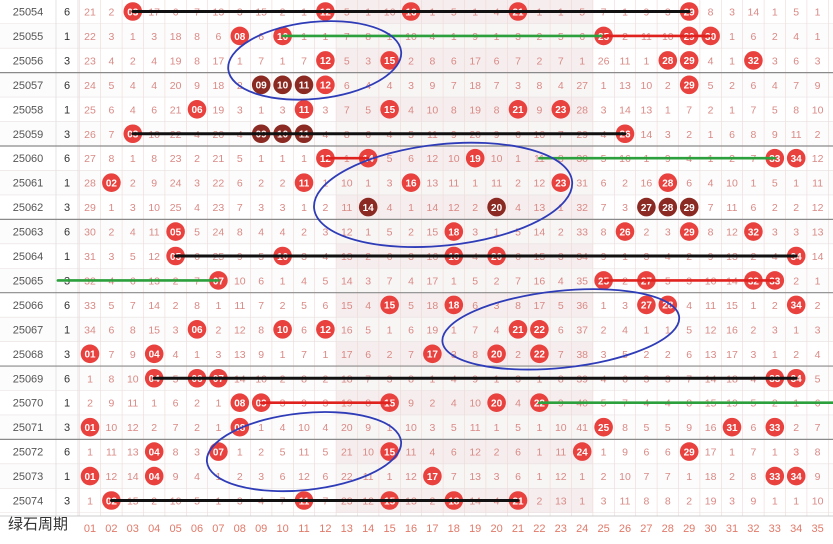 This screenshot has height=544, width=833. What do you see at coordinates (690, 86) in the screenshot?
I see `ball-number: 29` at bounding box center [690, 86].